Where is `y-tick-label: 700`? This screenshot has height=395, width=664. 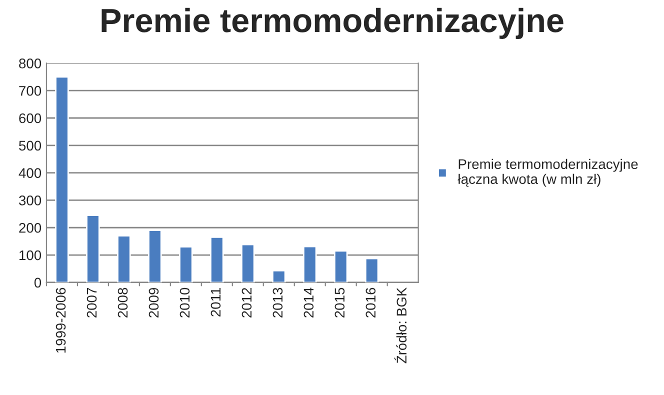
y-tick-label: 700 is located at coordinates (30, 91).